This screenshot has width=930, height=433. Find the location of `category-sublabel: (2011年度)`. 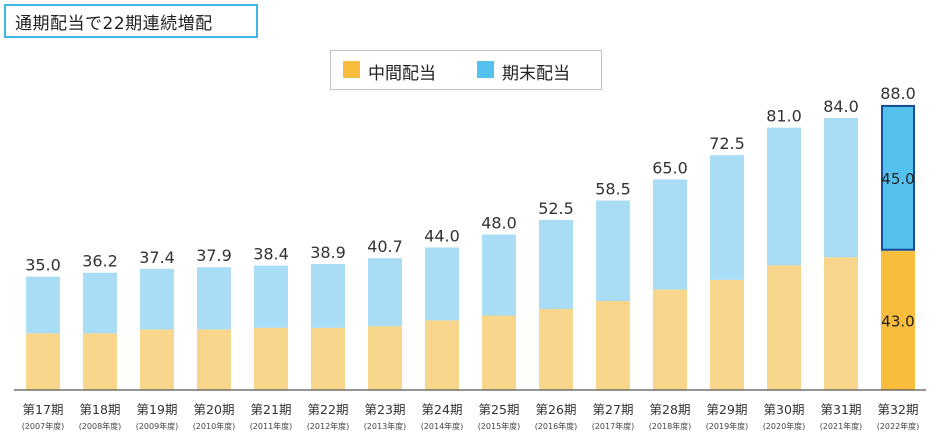

category-sublabel: (2011年度) is located at coordinates (271, 426).